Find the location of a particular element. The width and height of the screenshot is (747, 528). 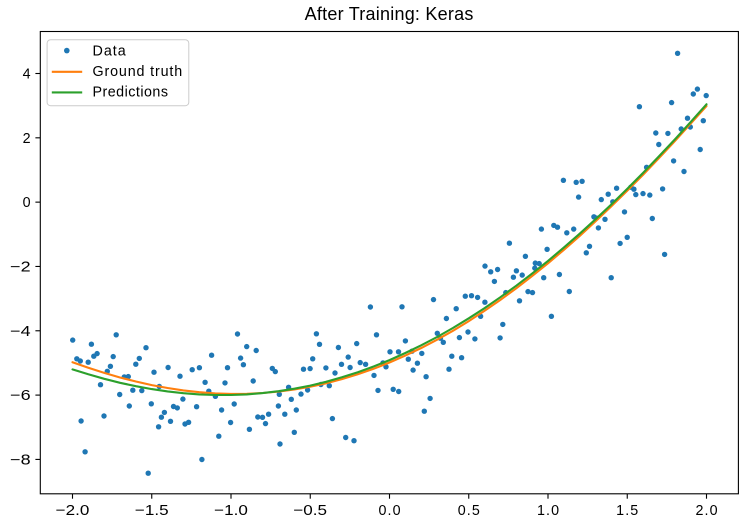

svg-text: 1.0 is located at coordinates (548, 511).